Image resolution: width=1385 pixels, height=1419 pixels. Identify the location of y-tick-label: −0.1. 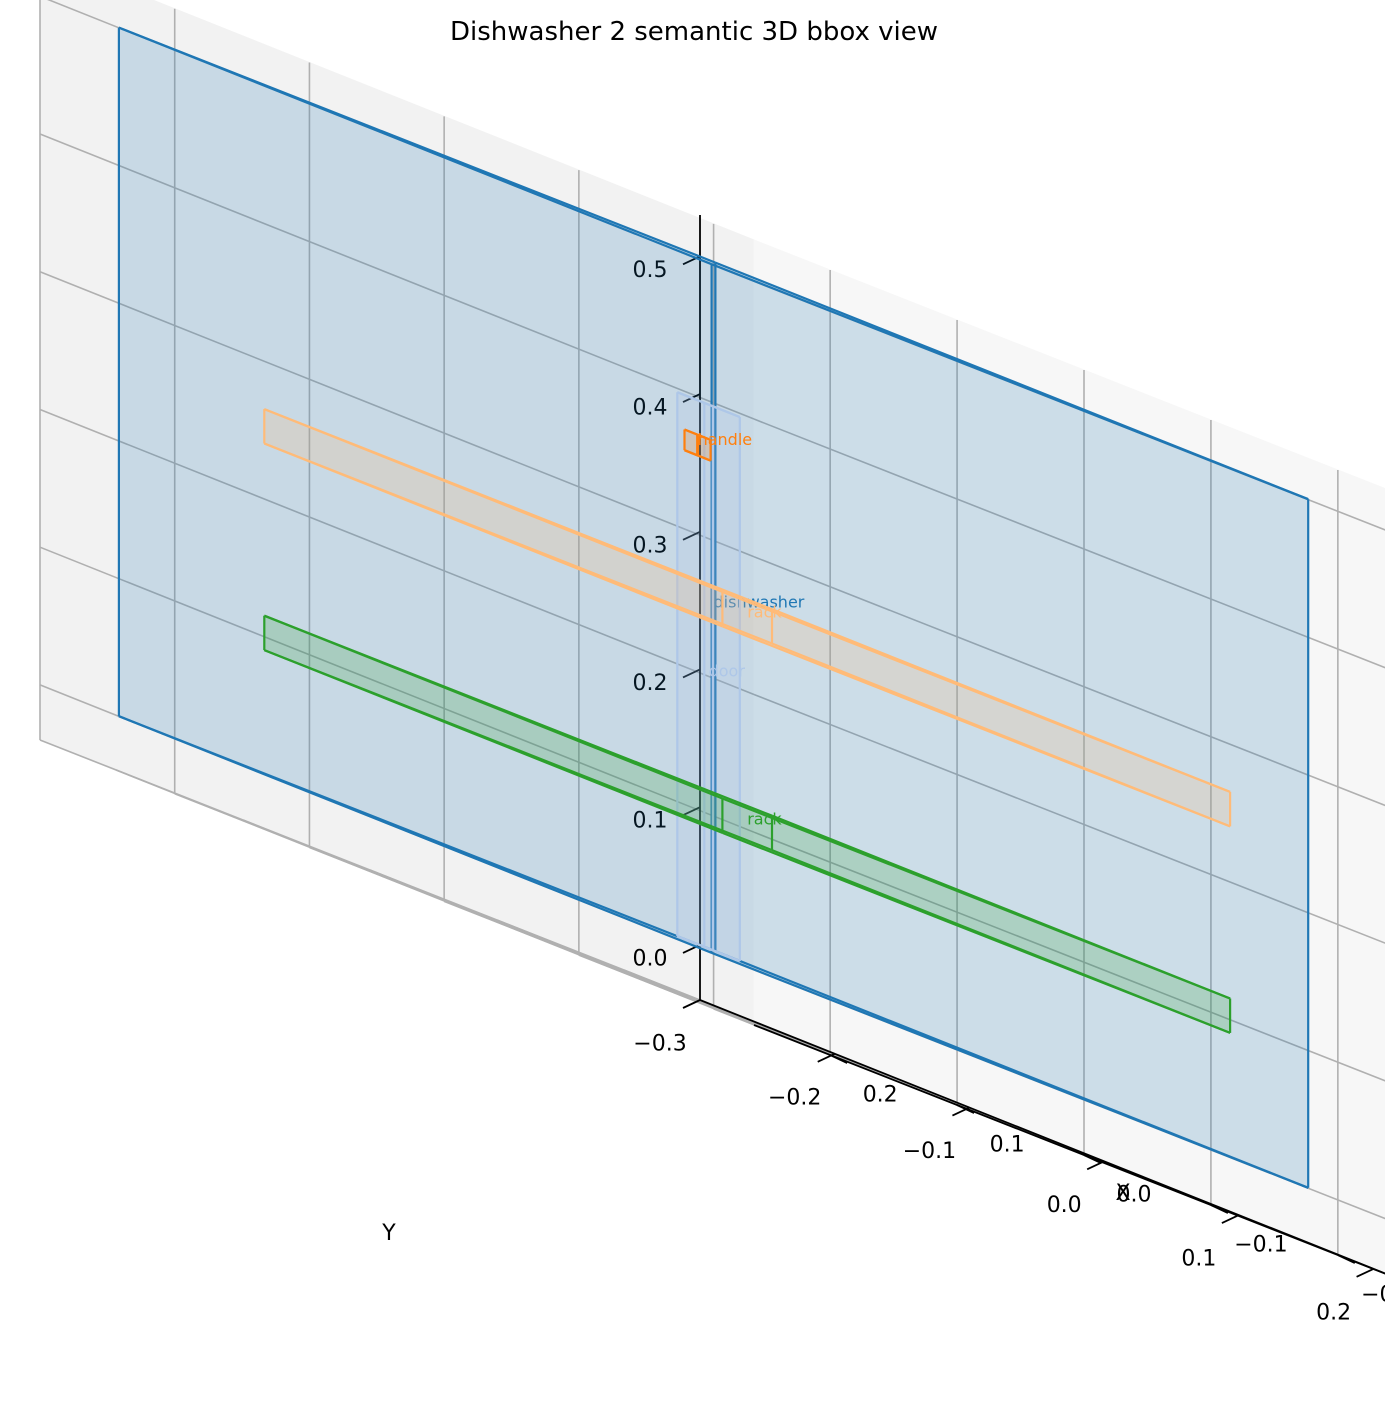
(929, 1151).